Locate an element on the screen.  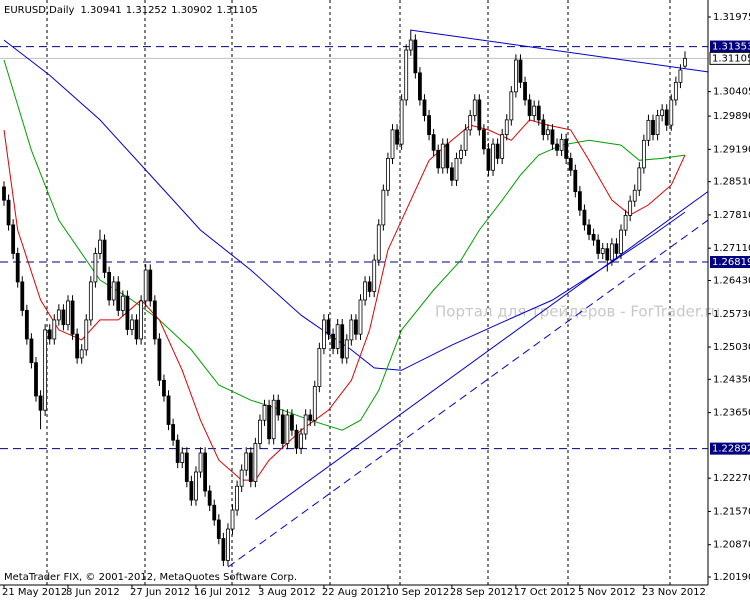
level-box is located at coordinates (730, 46).